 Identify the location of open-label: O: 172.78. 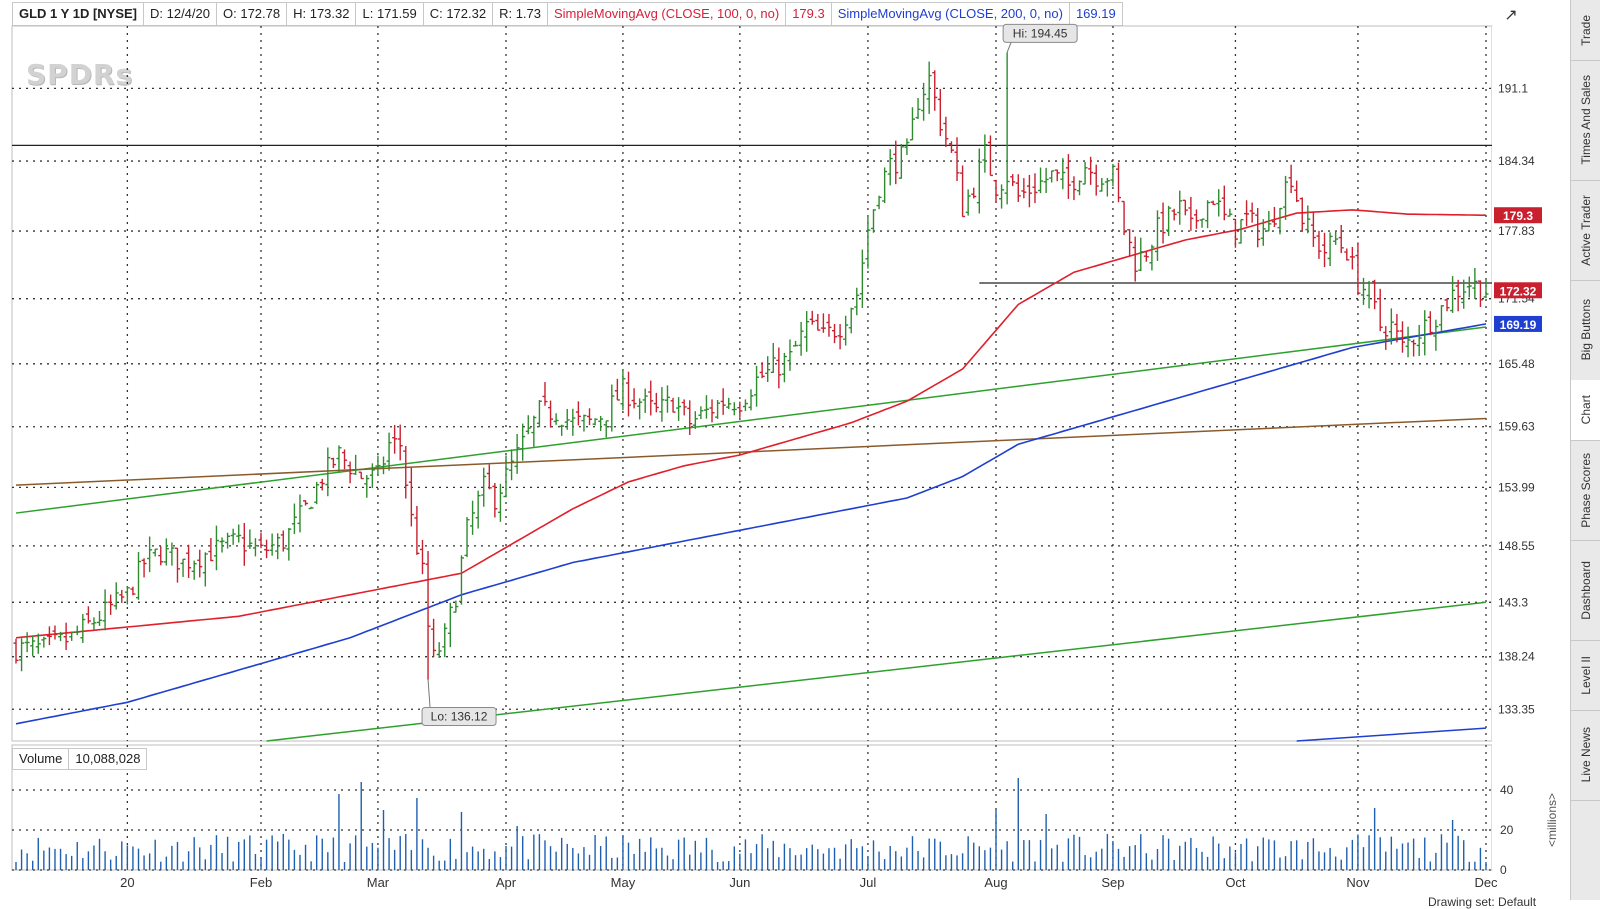
(252, 14).